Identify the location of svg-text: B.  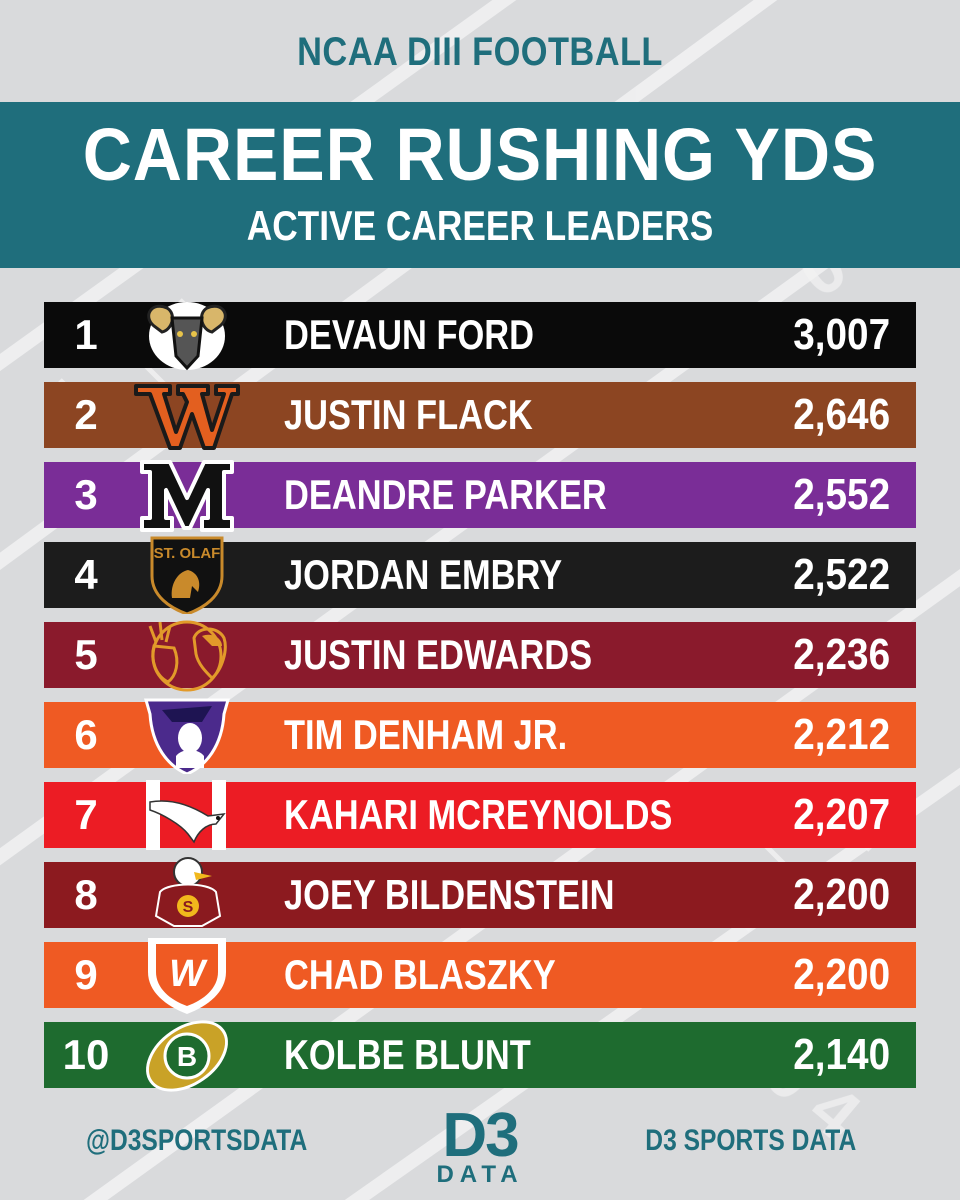
(187, 1056).